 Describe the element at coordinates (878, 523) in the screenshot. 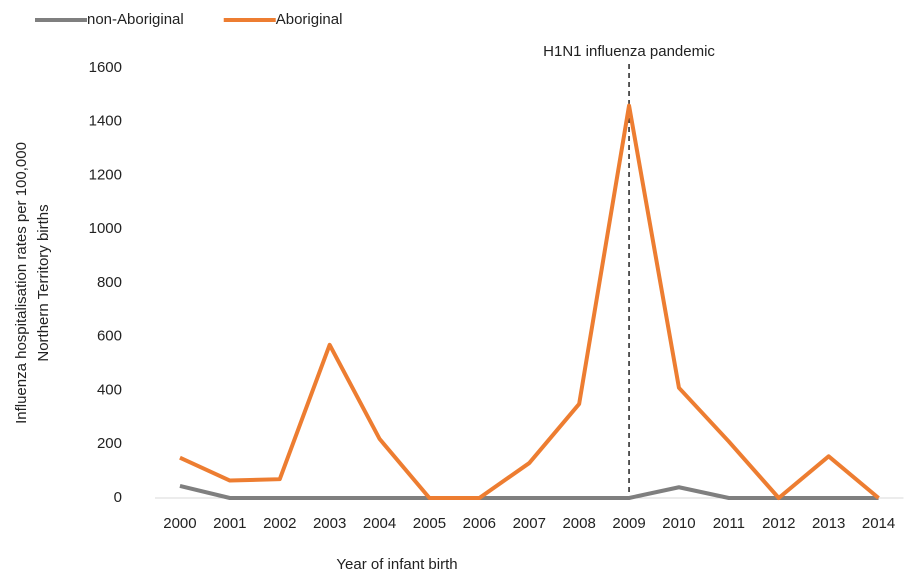

I see `x-tick-label: 2014` at that location.